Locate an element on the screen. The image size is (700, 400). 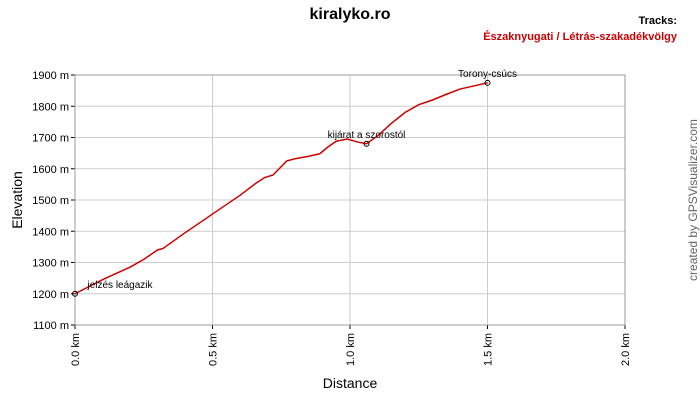
x-tick-label: 0.5 km is located at coordinates (214, 349).